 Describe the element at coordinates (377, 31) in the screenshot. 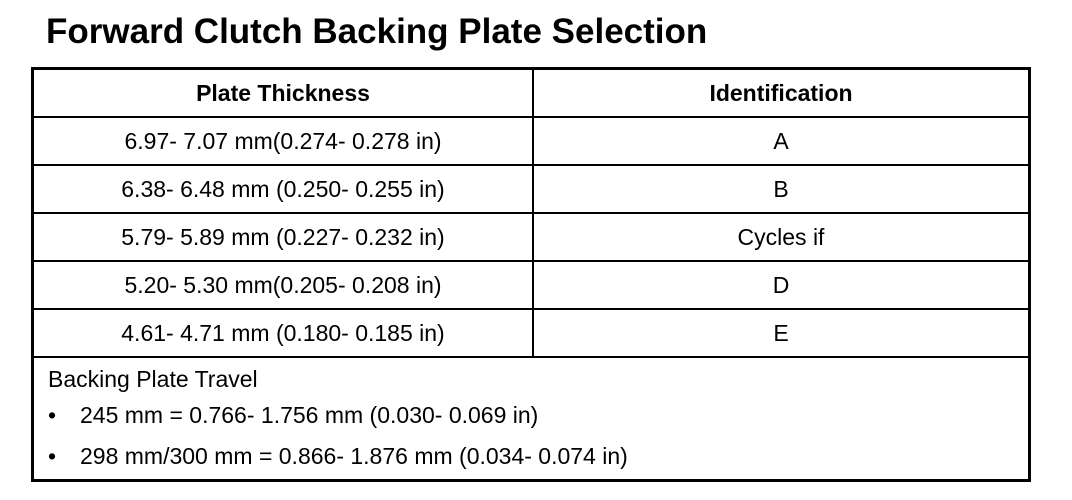

I see `title: Forward Clutch Backing Plate Selection` at that location.